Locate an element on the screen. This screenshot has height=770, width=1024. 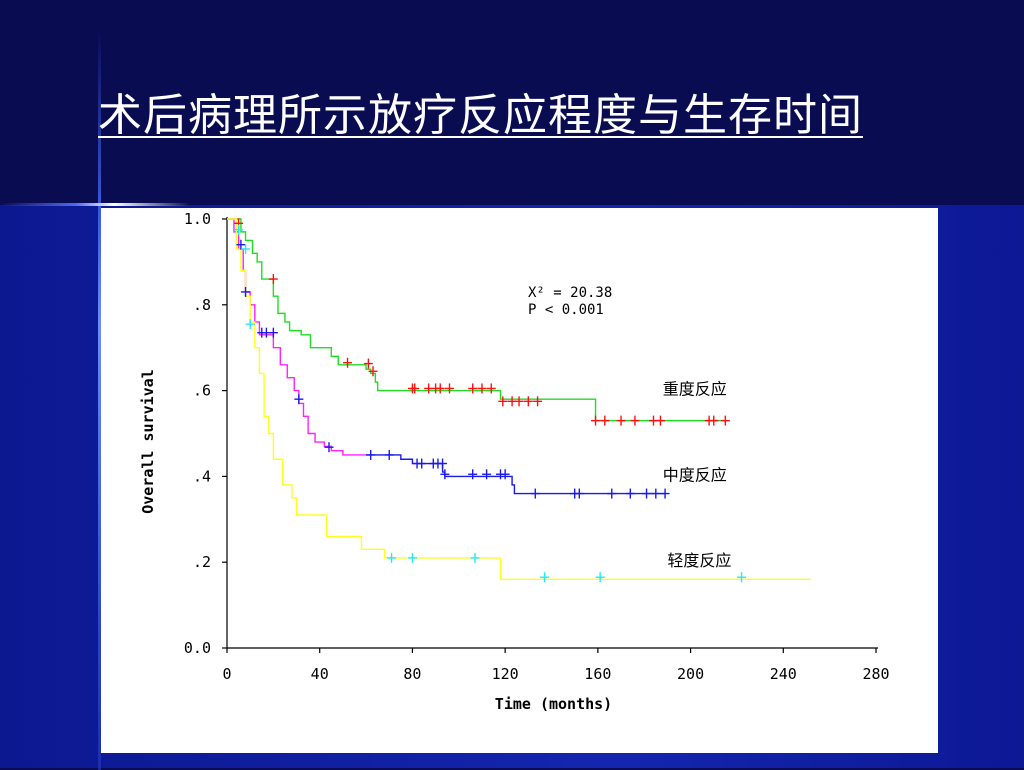
horizontal-accent-line is located at coordinates (95, 204).